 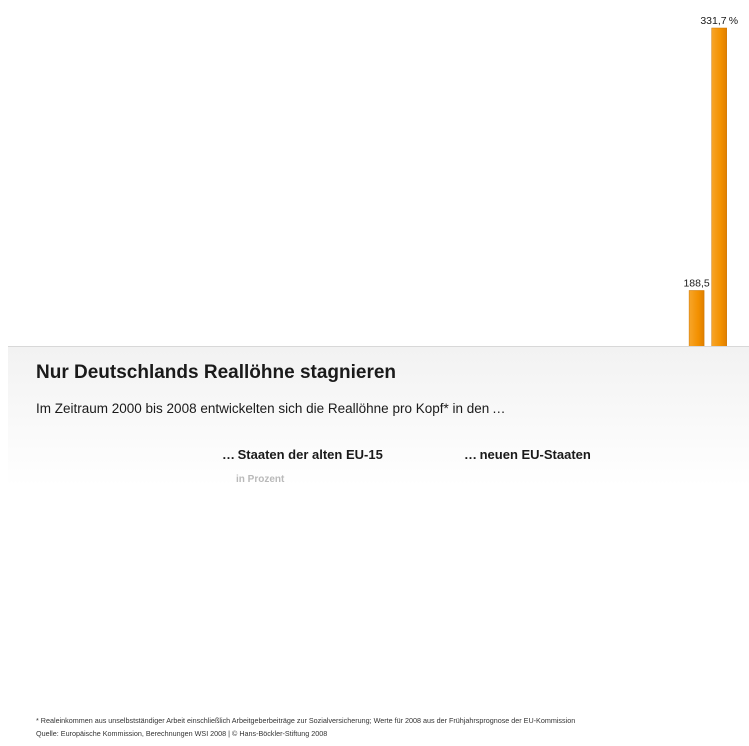 I want to click on chart-title: Nur Deutschlands Reallöhne stagnieren, so click(x=216, y=372).